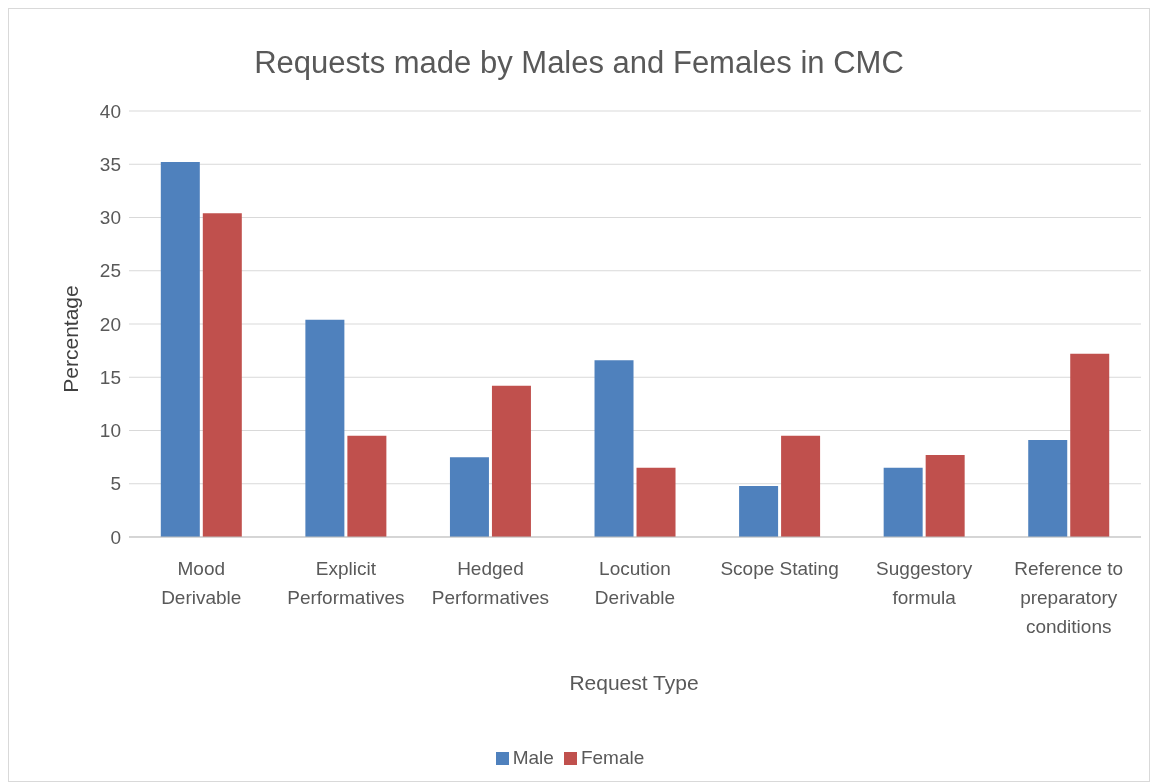 This screenshot has width=1150, height=782. Describe the element at coordinates (779, 568) in the screenshot. I see `x-tick-label: Scope Stating` at that location.